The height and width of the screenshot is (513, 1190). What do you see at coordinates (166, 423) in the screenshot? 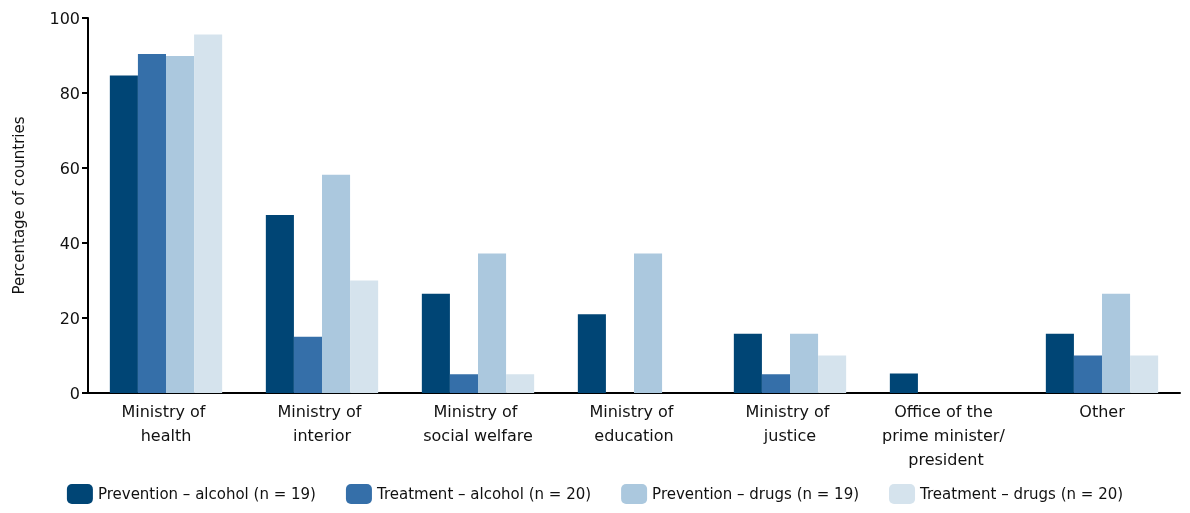
I see `x-tick-label: Ministry of health` at bounding box center [166, 423].